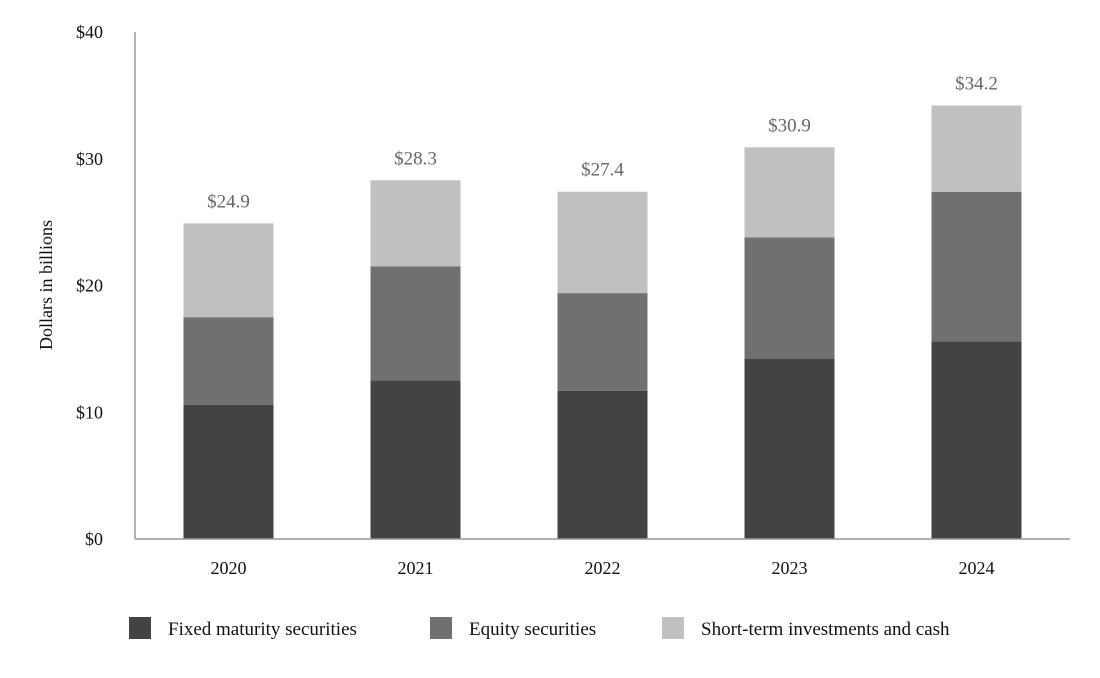 This screenshot has height=678, width=1100. Describe the element at coordinates (89, 412) in the screenshot. I see `y-tick-label: $10` at that location.